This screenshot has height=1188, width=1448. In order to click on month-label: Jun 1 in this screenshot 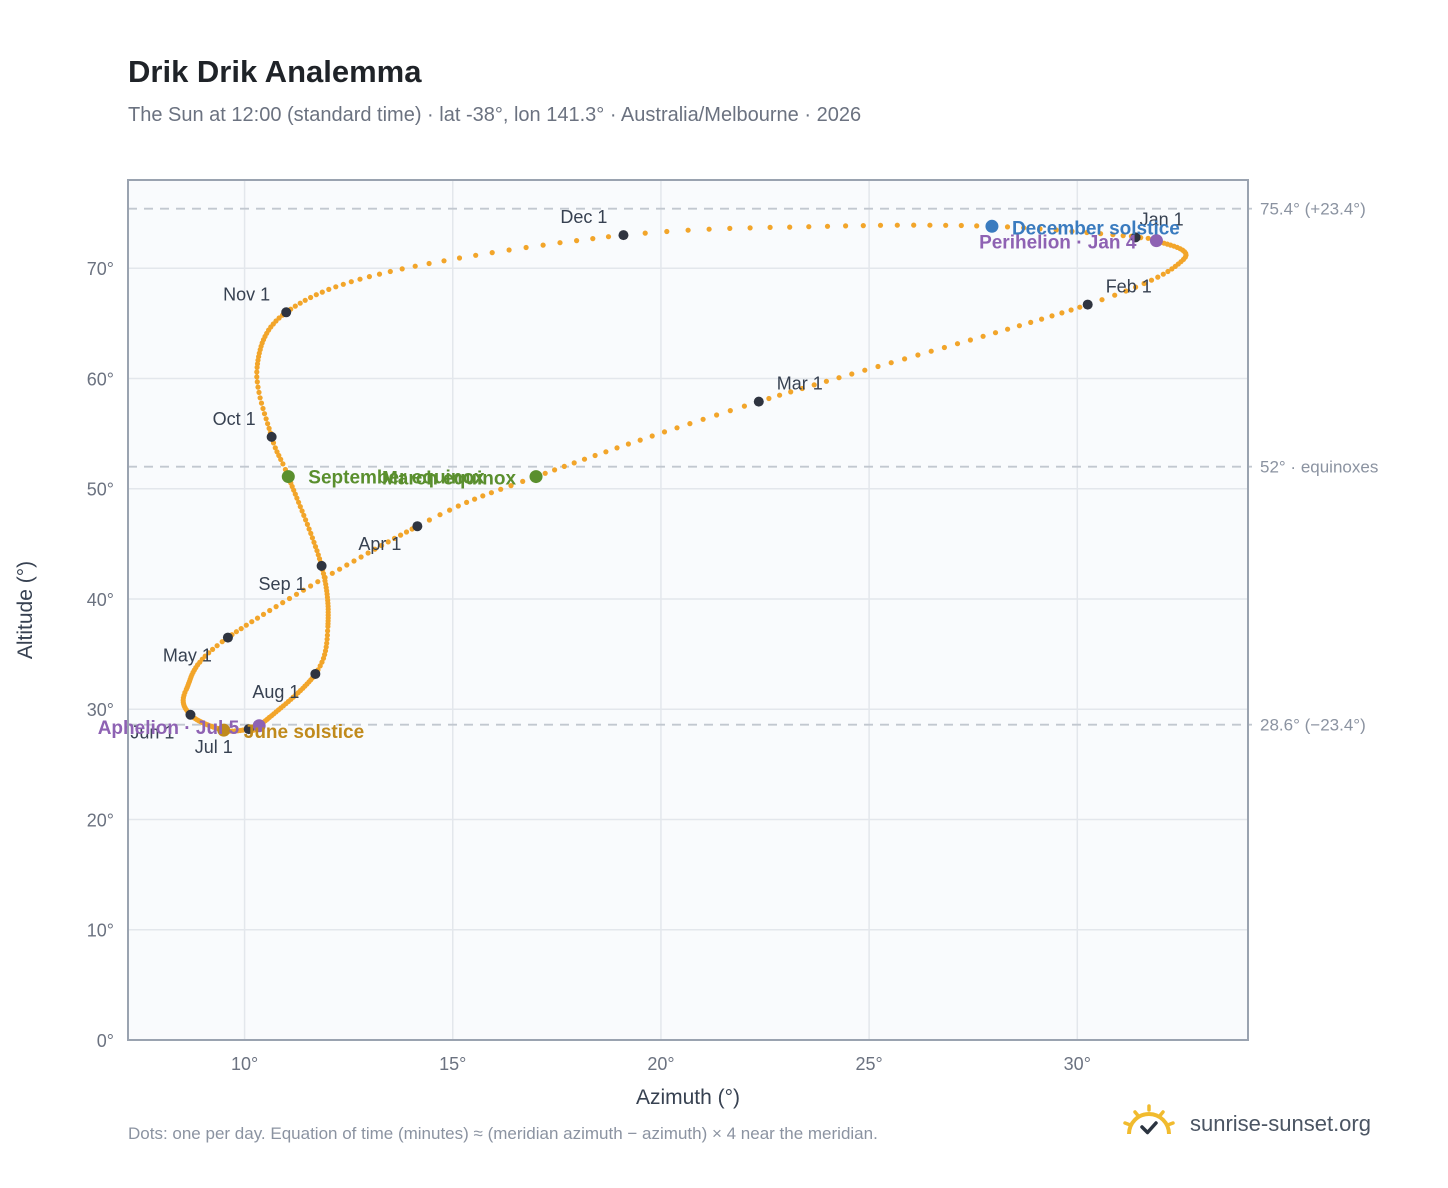, I will do `click(152, 733)`.